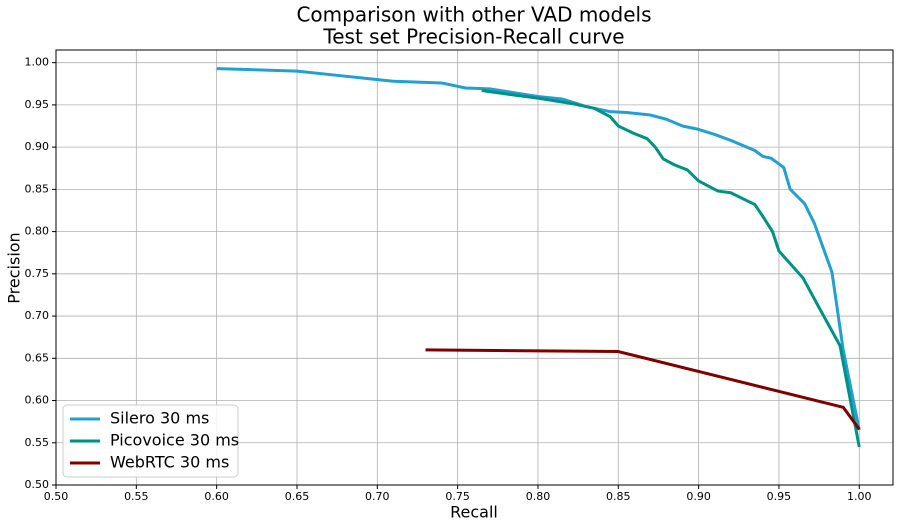 The height and width of the screenshot is (528, 899). What do you see at coordinates (56, 496) in the screenshot?
I see `x-tick-label: 0.50` at bounding box center [56, 496].